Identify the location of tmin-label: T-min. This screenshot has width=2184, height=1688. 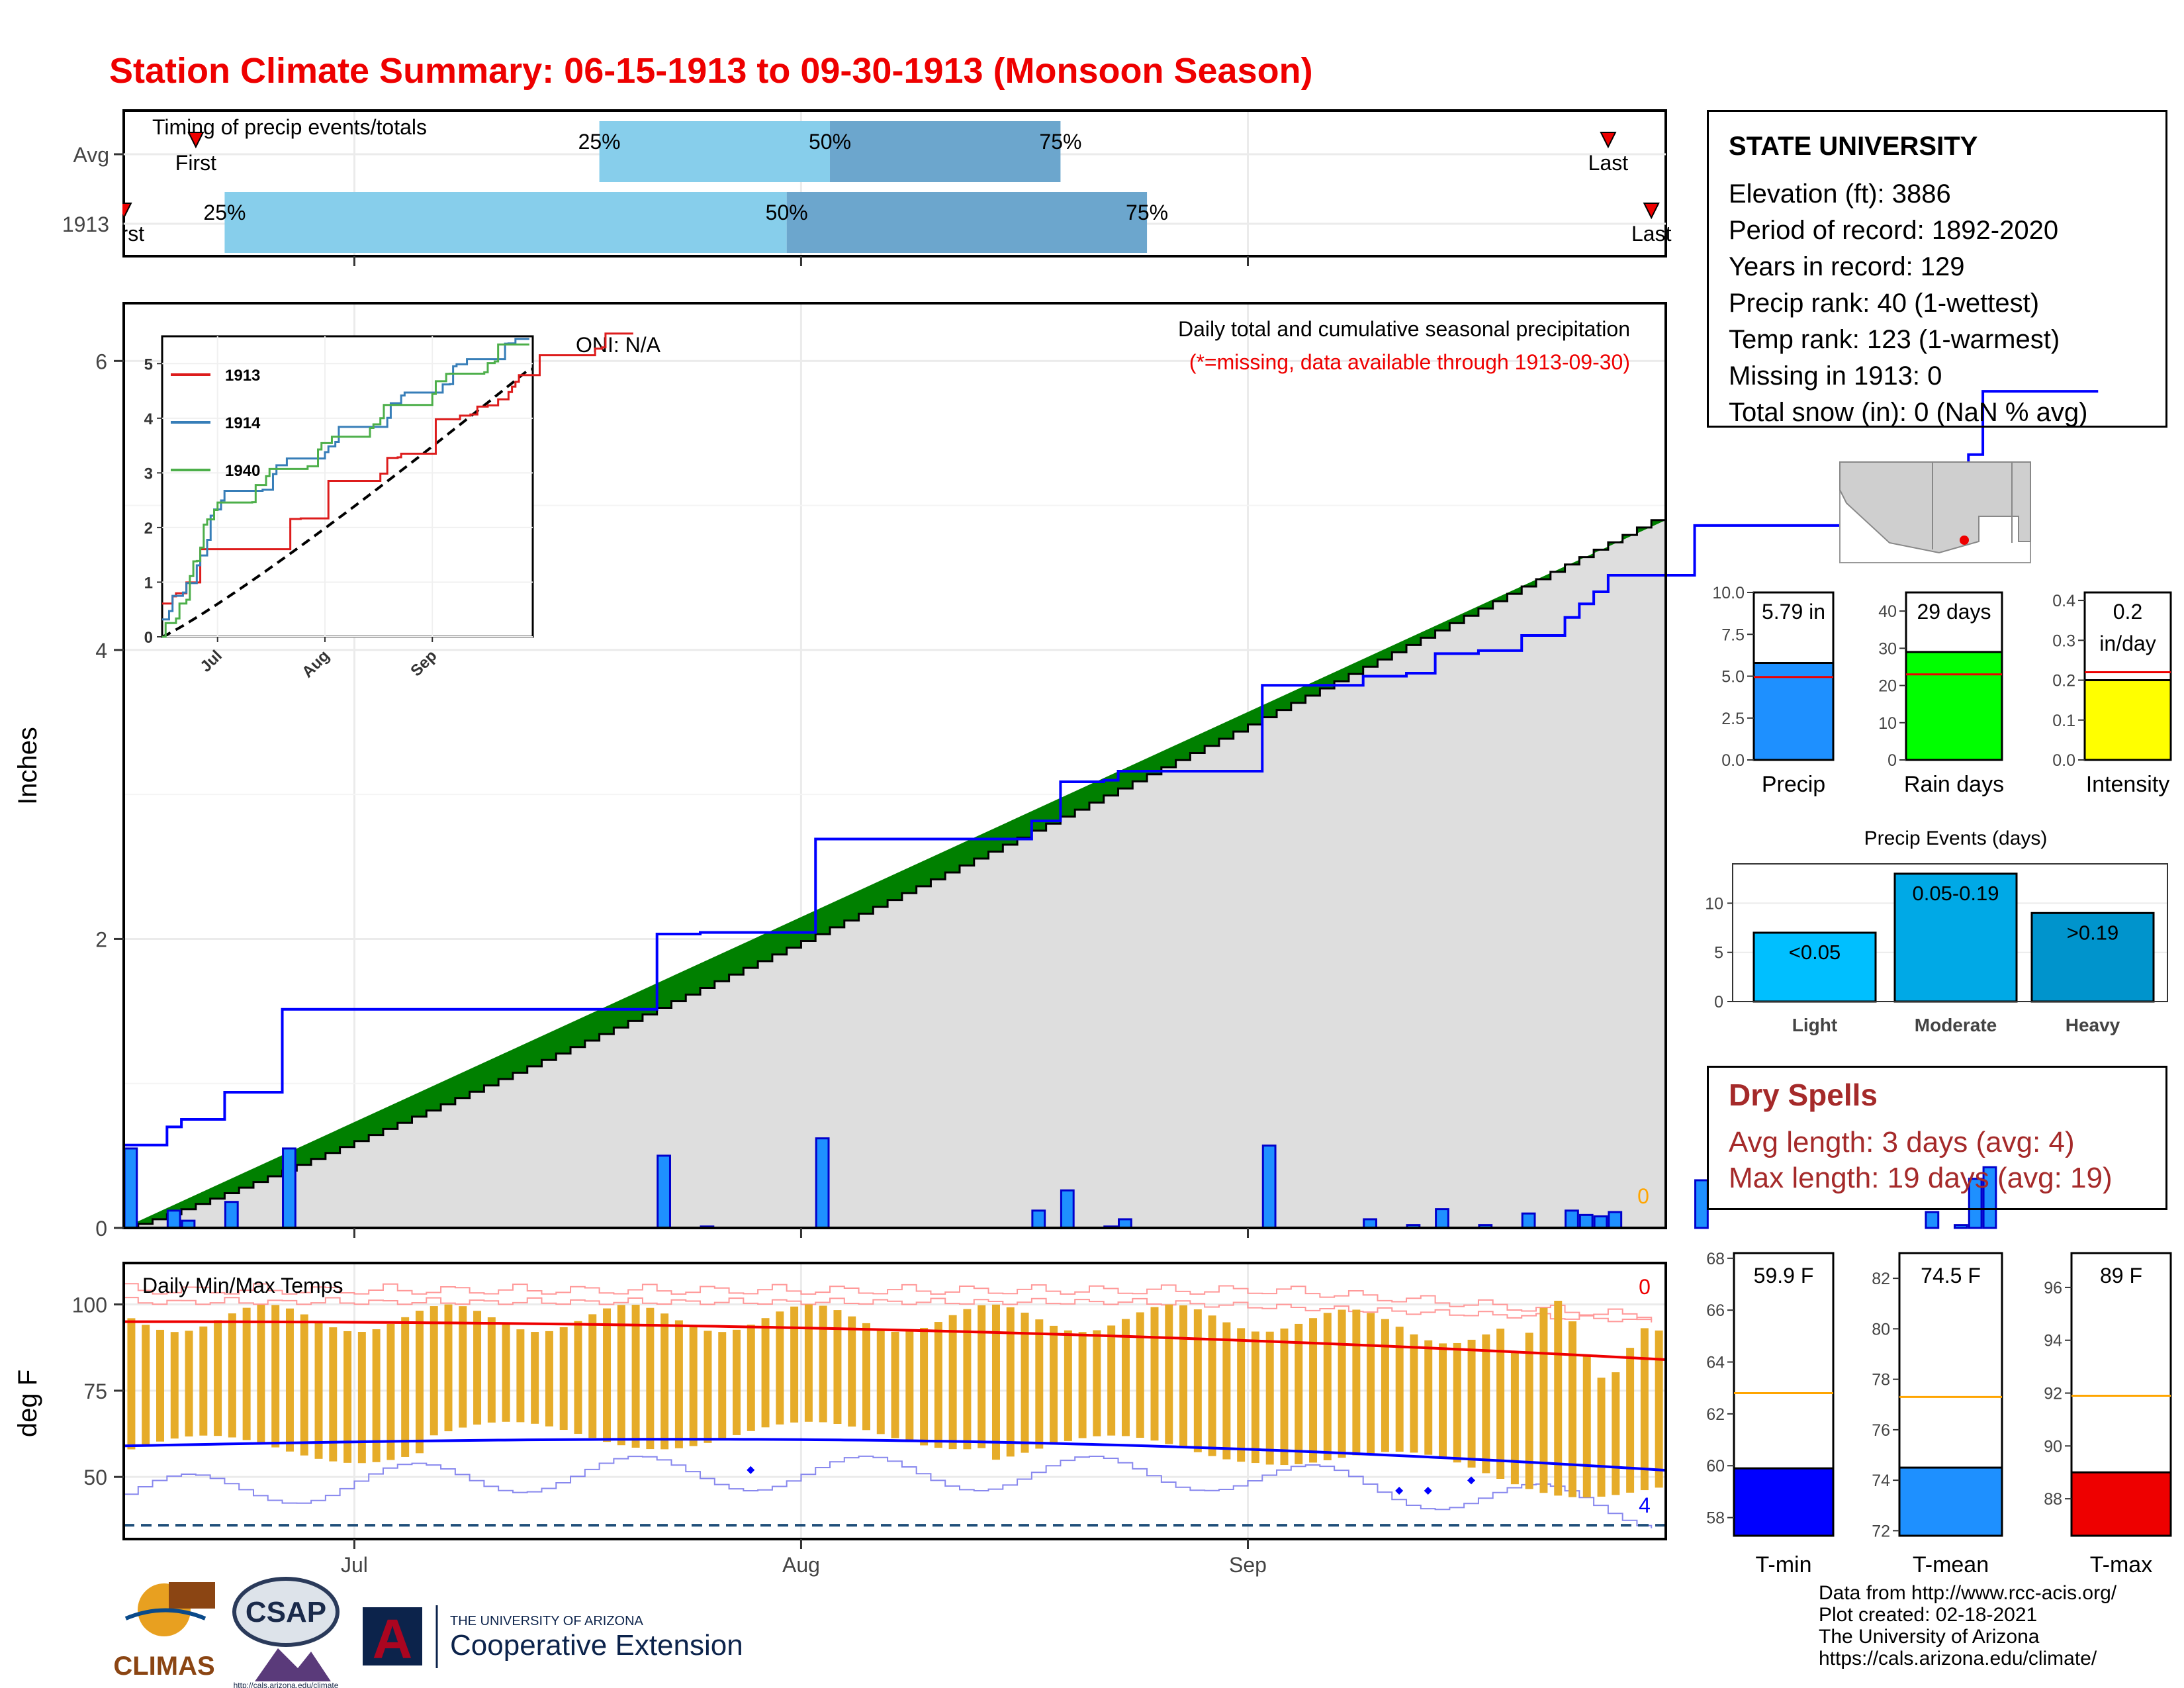
(1784, 1564).